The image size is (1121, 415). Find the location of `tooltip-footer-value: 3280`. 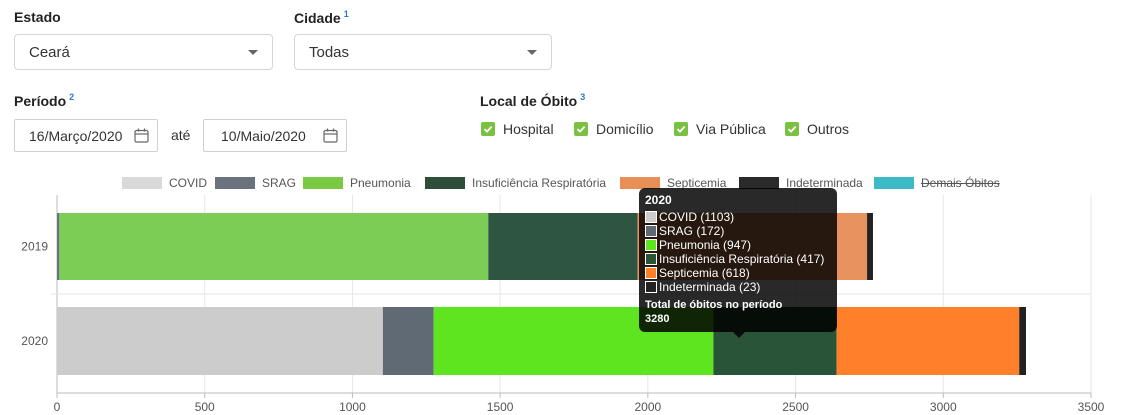

tooltip-footer-value: 3280 is located at coordinates (657, 319).